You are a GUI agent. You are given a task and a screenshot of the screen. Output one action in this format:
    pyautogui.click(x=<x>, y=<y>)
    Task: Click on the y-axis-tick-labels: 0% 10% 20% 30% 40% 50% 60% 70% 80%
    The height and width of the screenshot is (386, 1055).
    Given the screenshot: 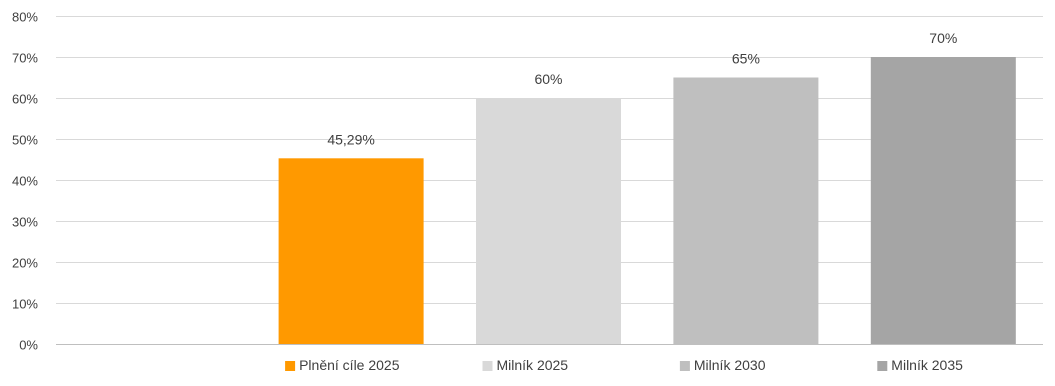 What is the action you would take?
    pyautogui.click(x=25, y=181)
    